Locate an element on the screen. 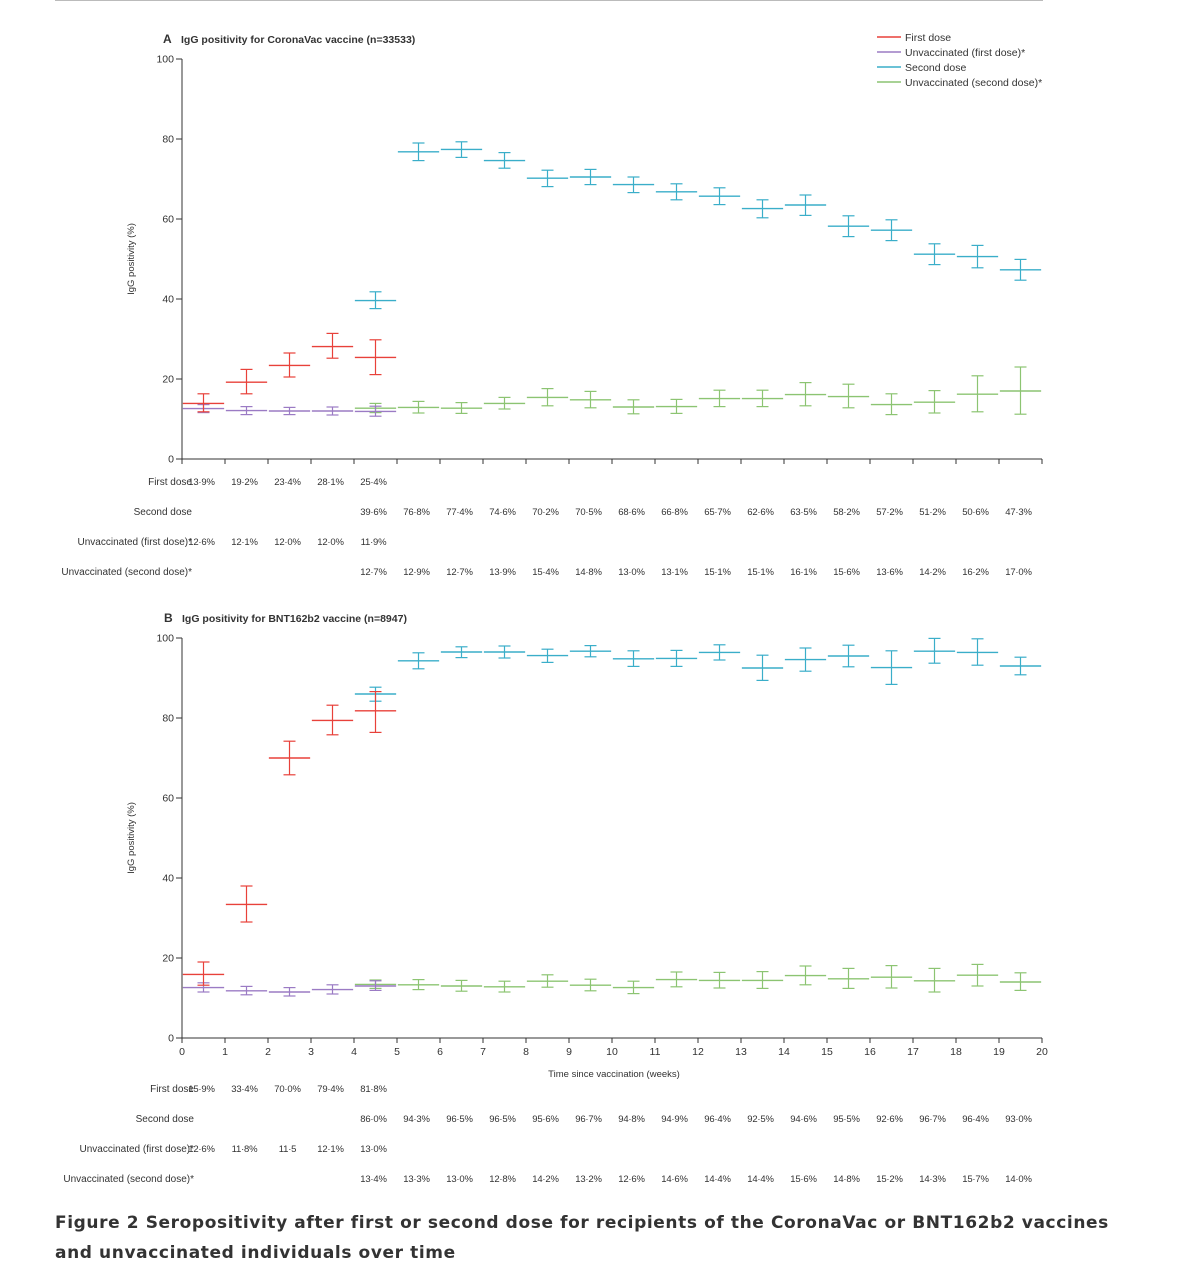 This screenshot has height=1268, width=1184. table-value-second: 58·2% is located at coordinates (846, 512).